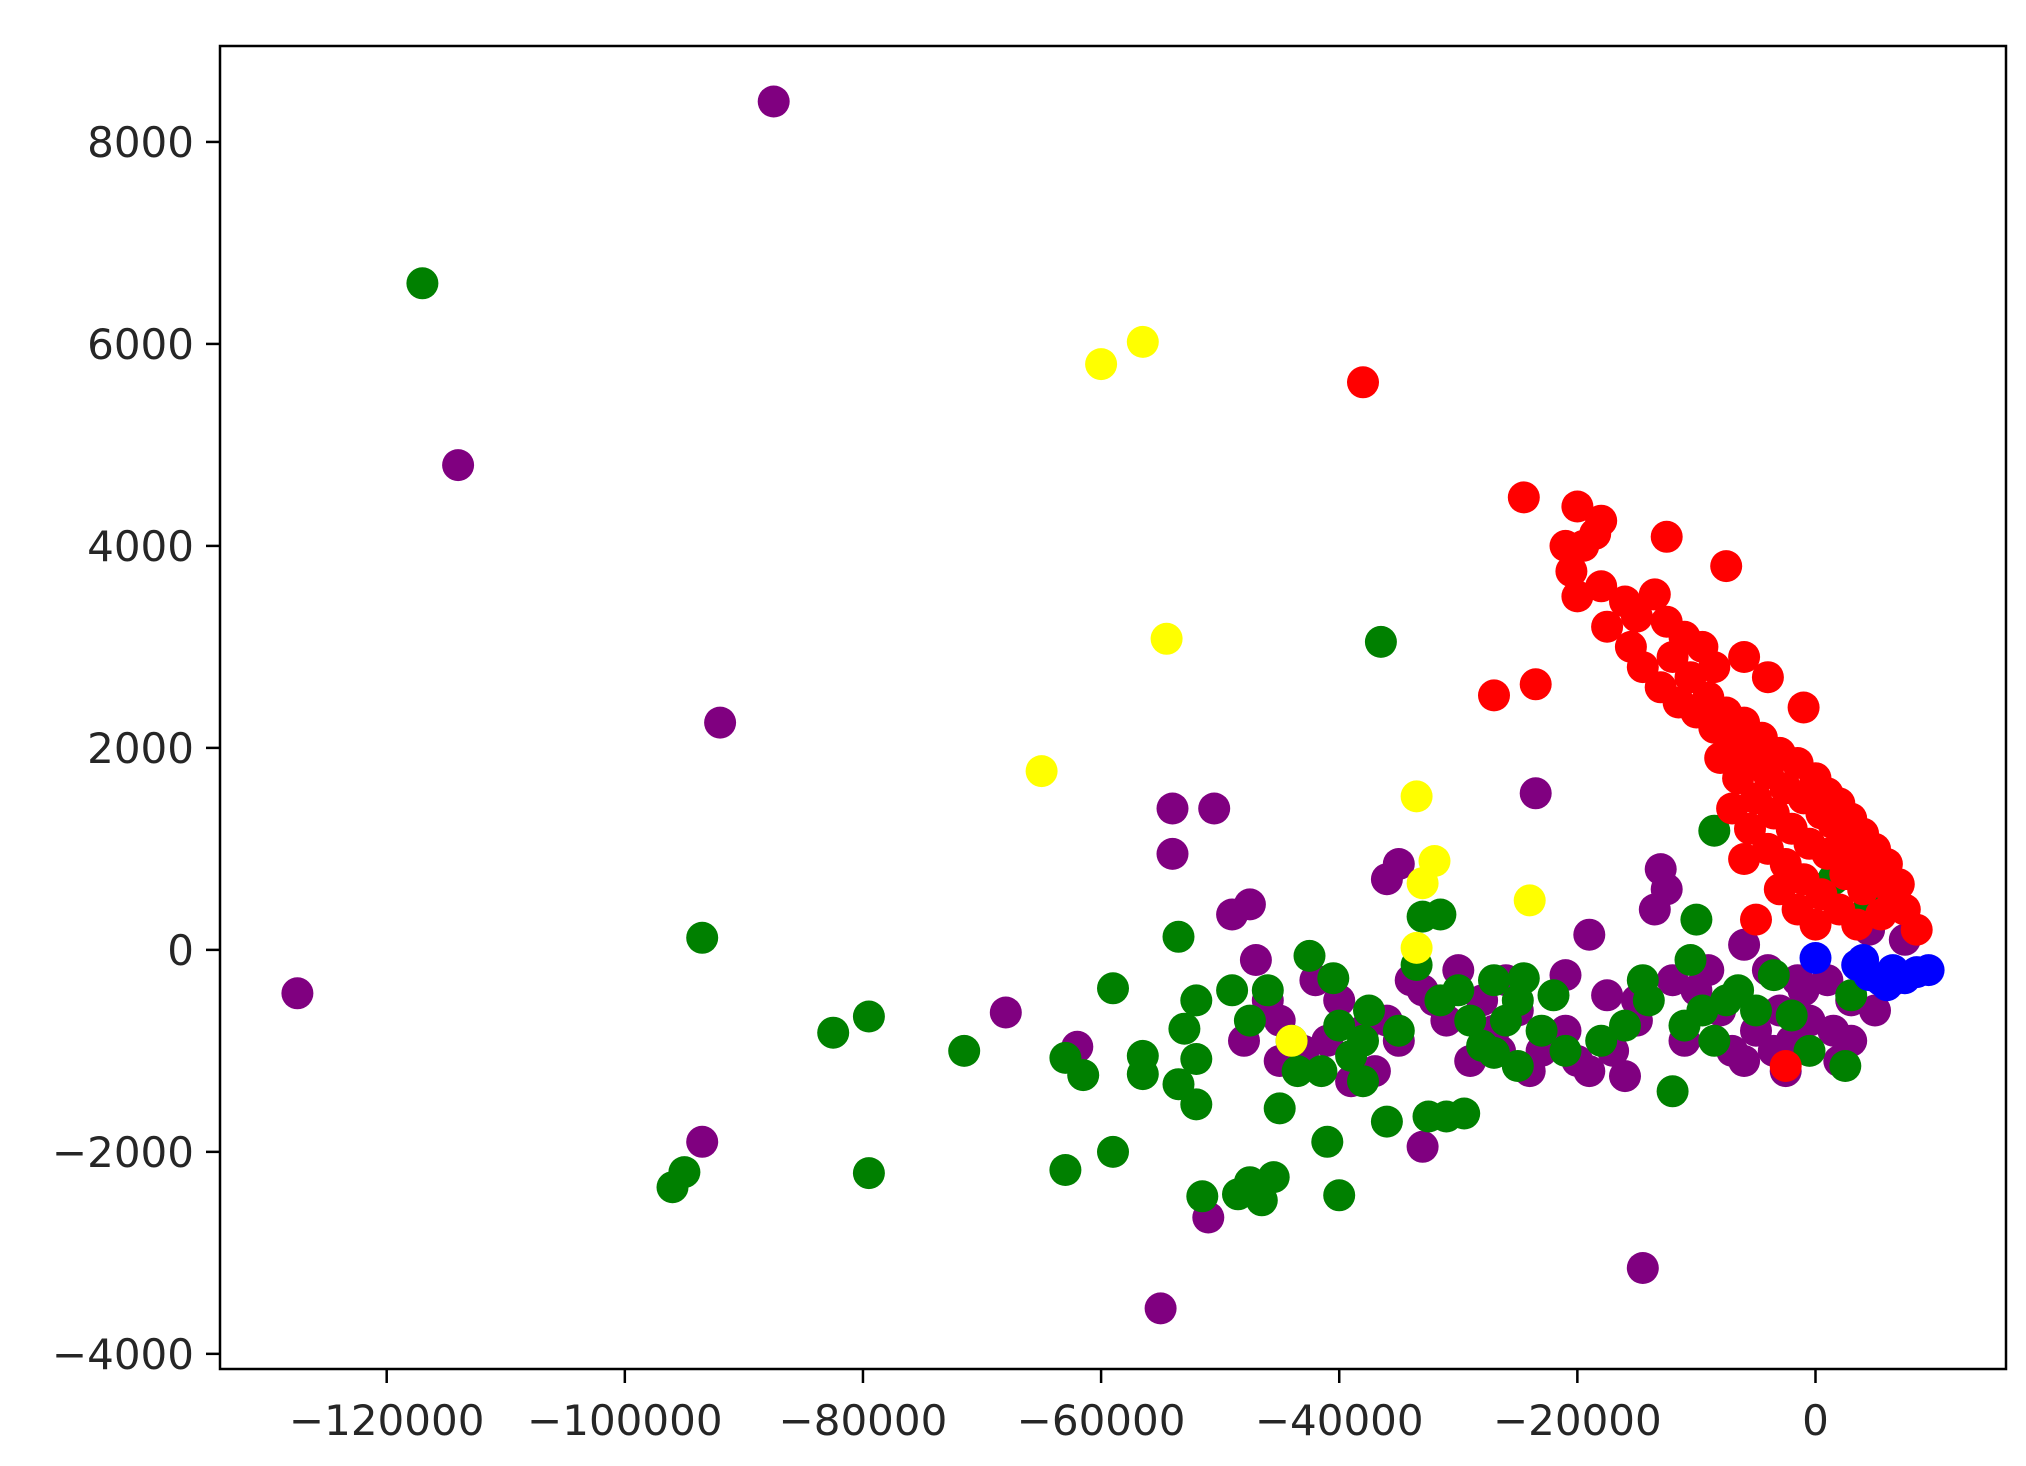 The image size is (2026, 1466). I want to click on x-tick-label: −100000, so click(625, 1420).